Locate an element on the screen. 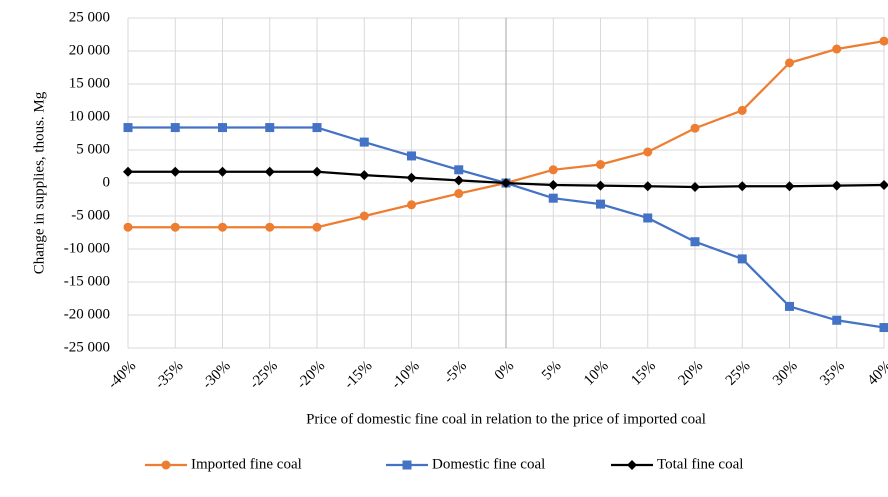 The height and width of the screenshot is (497, 888). y-tick-label: 0 is located at coordinates (107, 182).